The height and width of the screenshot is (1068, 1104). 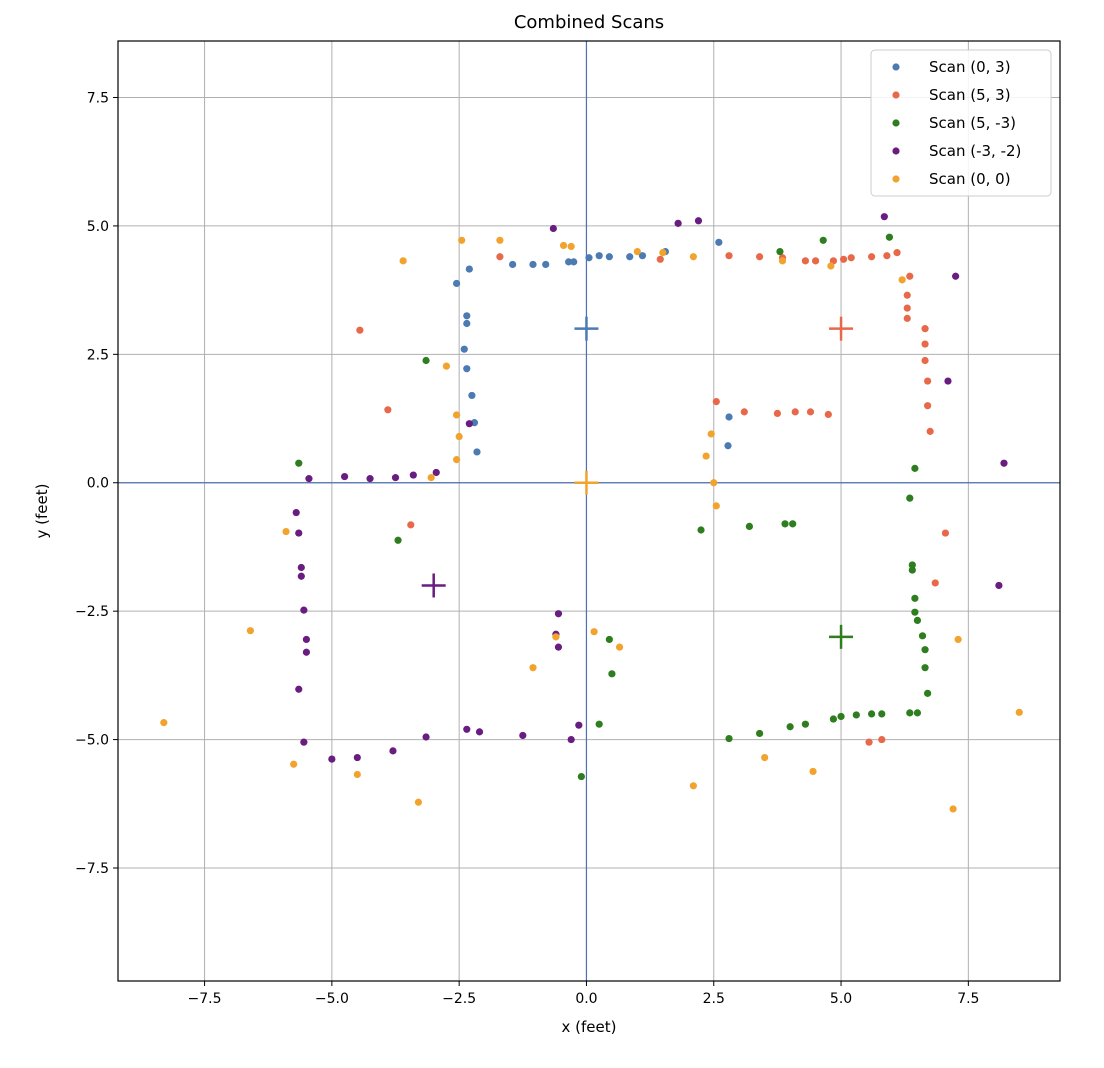 What do you see at coordinates (586, 999) in the screenshot?
I see `x-tick-label: 0.0` at bounding box center [586, 999].